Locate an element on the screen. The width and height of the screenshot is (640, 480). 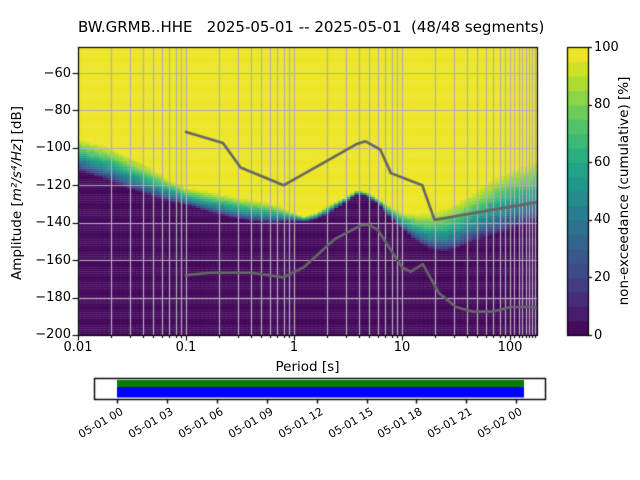
x-tick-label: 0.1 is located at coordinates (186, 347).